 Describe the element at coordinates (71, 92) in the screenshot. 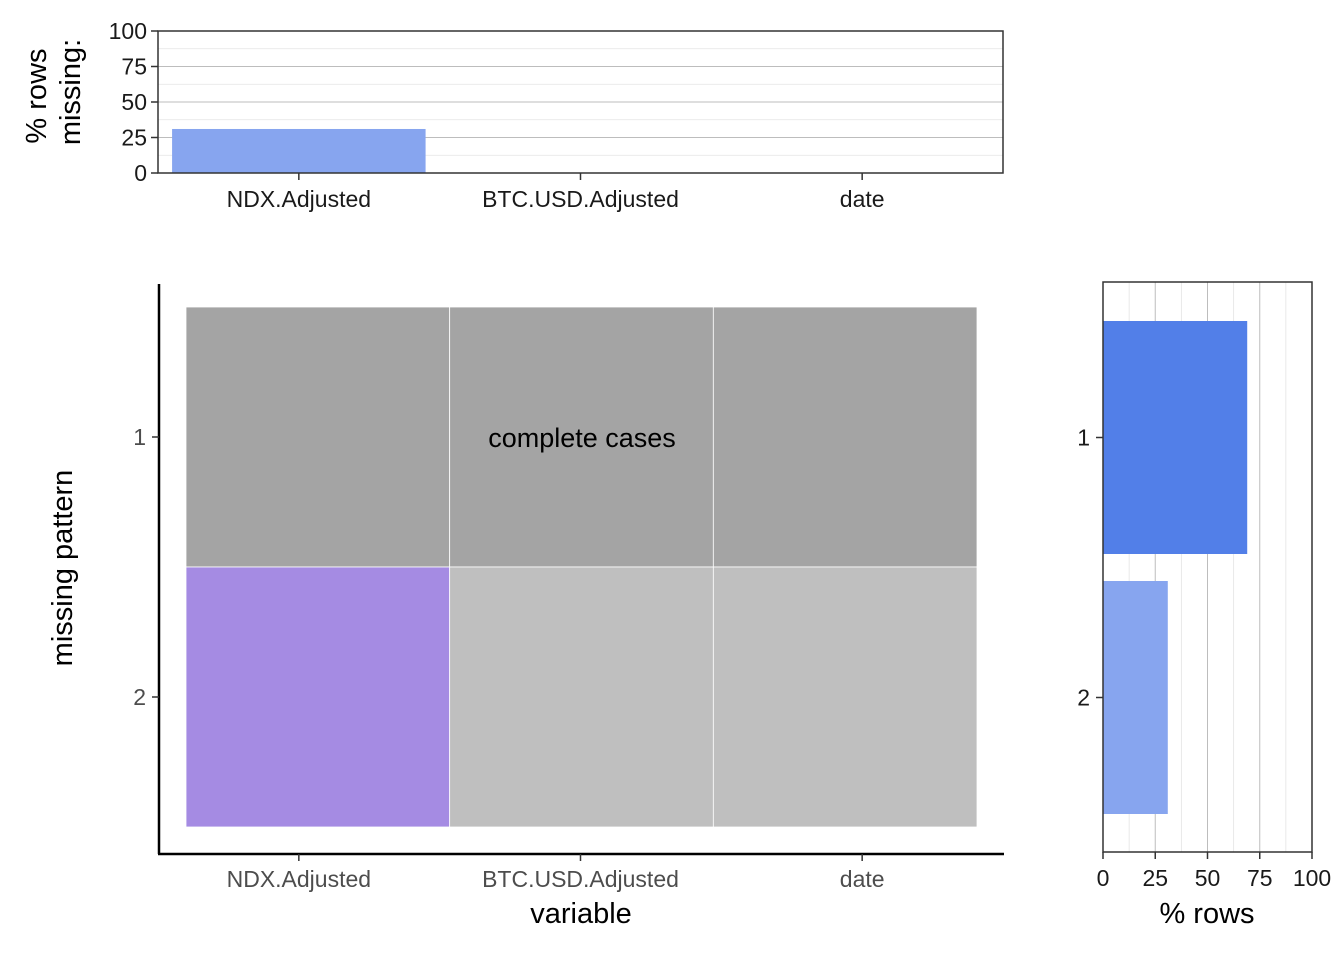

I see `top-y-axis-title-line-2: missing:` at that location.